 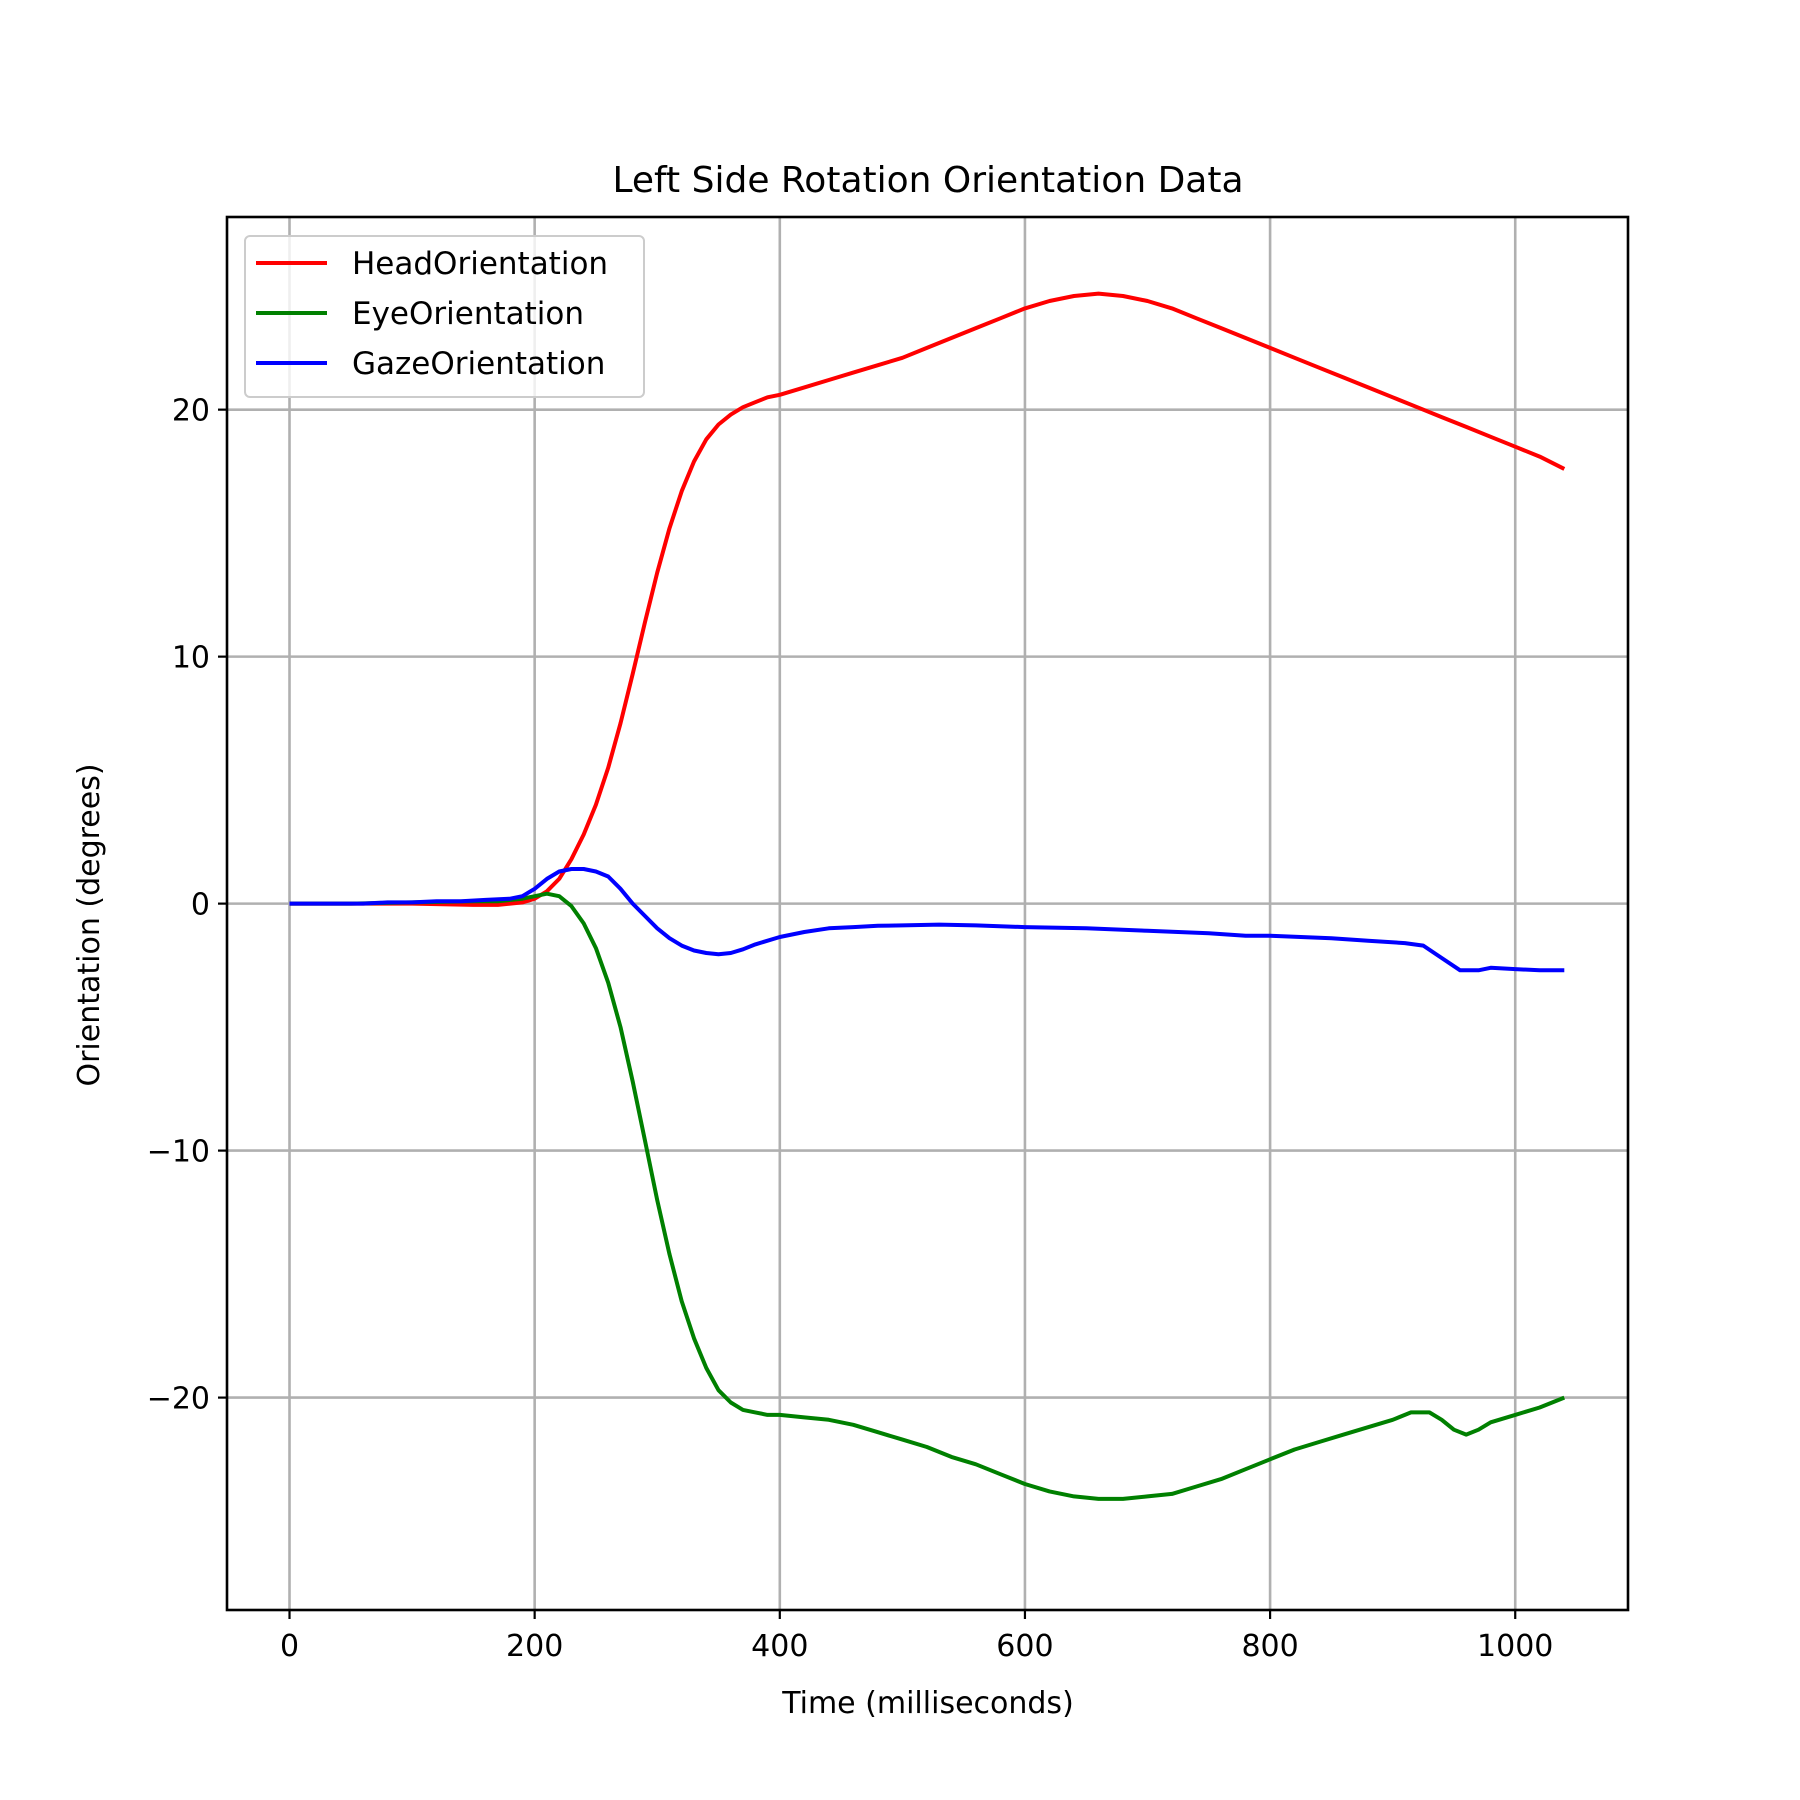 I want to click on legend-label-gazeorientation: GazeOrientation, so click(x=478, y=364).